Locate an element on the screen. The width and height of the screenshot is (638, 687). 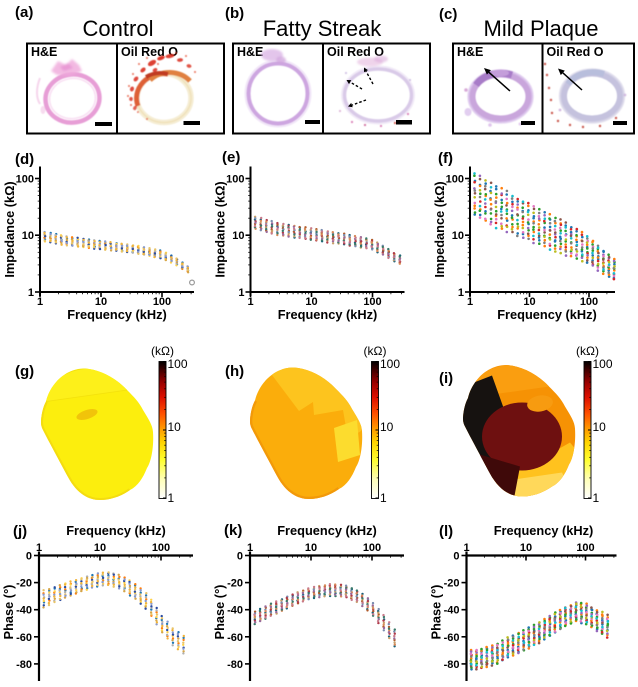
svg-text: (j) is located at coordinates (20, 531).